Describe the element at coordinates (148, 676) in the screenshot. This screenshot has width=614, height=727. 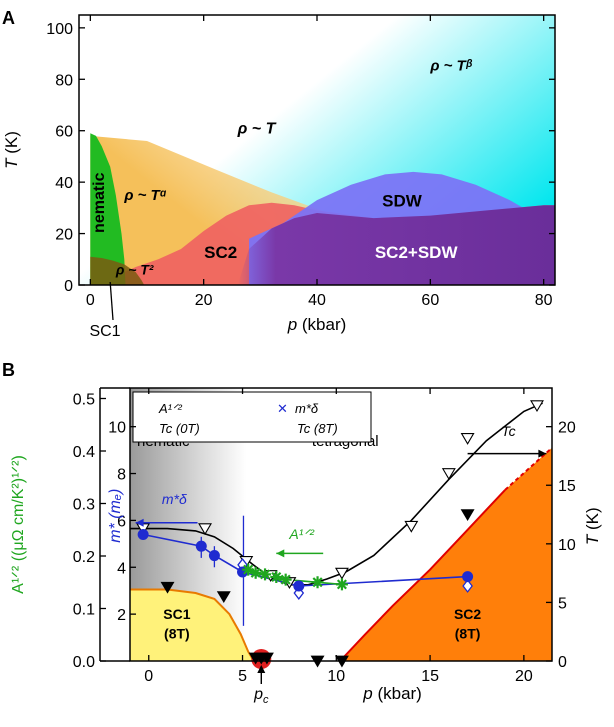
I see `b-x-tick-label-0: 0` at that location.